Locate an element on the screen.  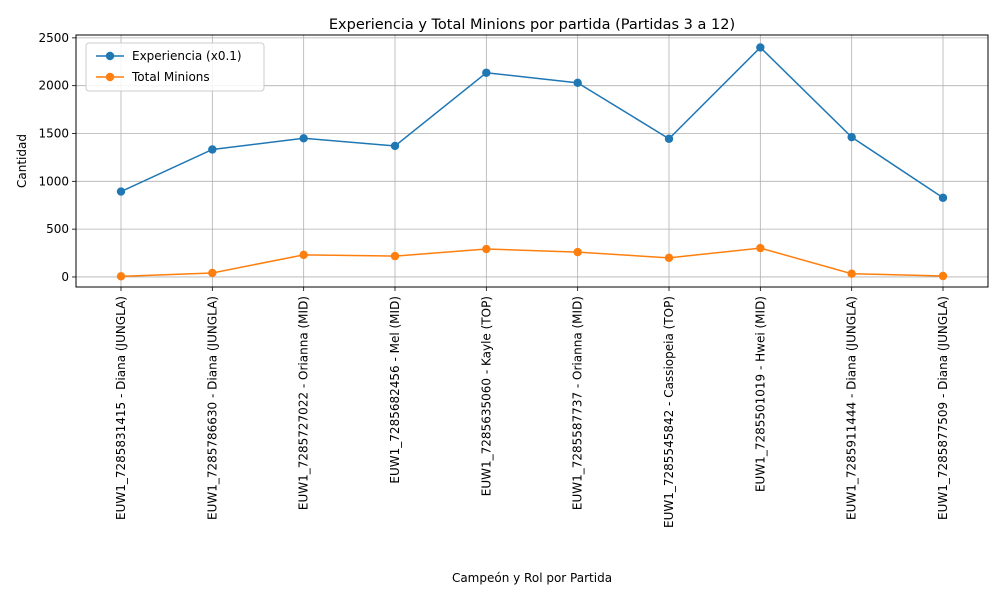
y-axis-ticks: 0 500 1000 1500 2000 2500 is located at coordinates (57, 157).